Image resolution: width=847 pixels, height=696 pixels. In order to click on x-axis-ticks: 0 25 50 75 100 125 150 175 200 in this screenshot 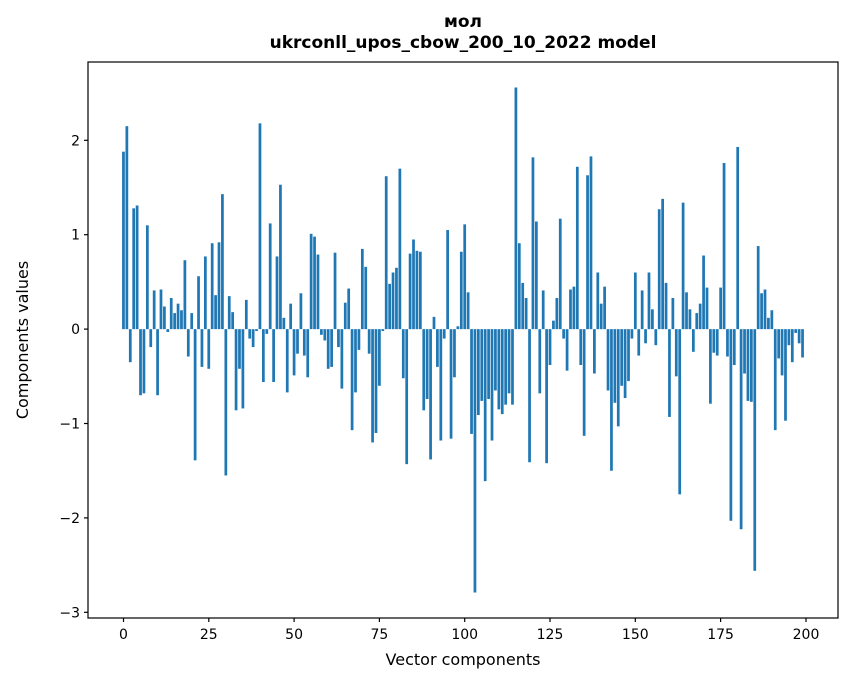, I will do `click(469, 630)`.